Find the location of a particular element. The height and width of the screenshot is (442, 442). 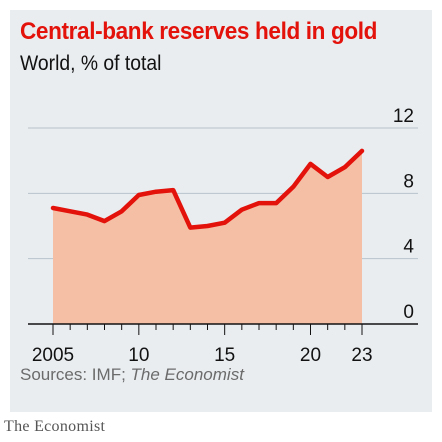

chart-title: Central-bank reserves held in gold is located at coordinates (199, 31).